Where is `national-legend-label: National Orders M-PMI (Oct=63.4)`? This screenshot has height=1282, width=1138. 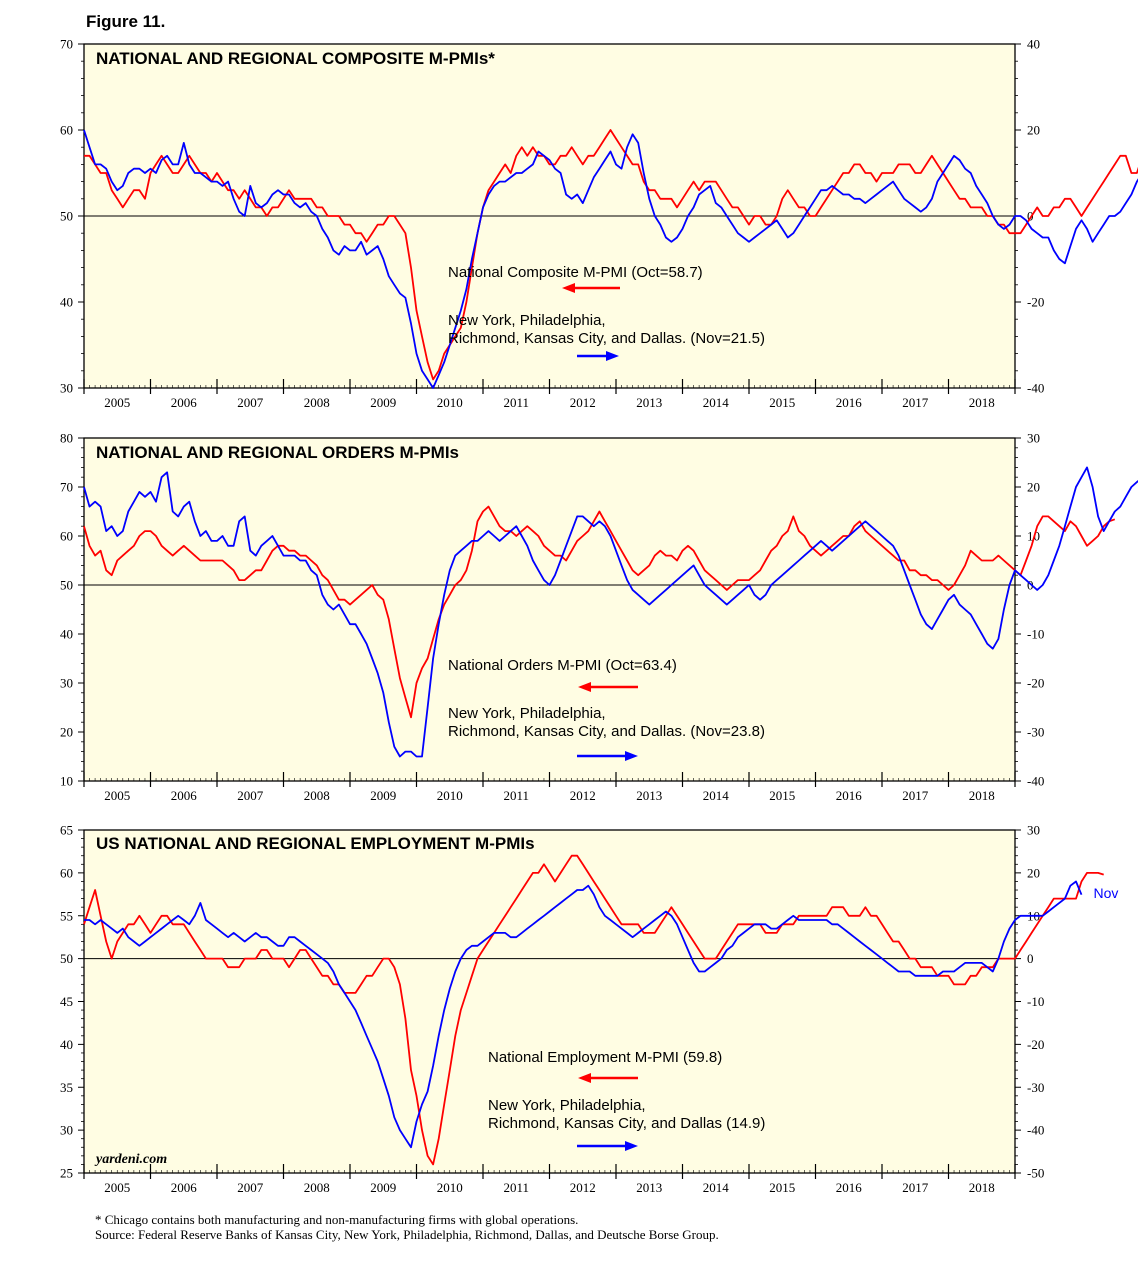
national-legend-label: National Orders M-PMI (Oct=63.4) is located at coordinates (562, 665).